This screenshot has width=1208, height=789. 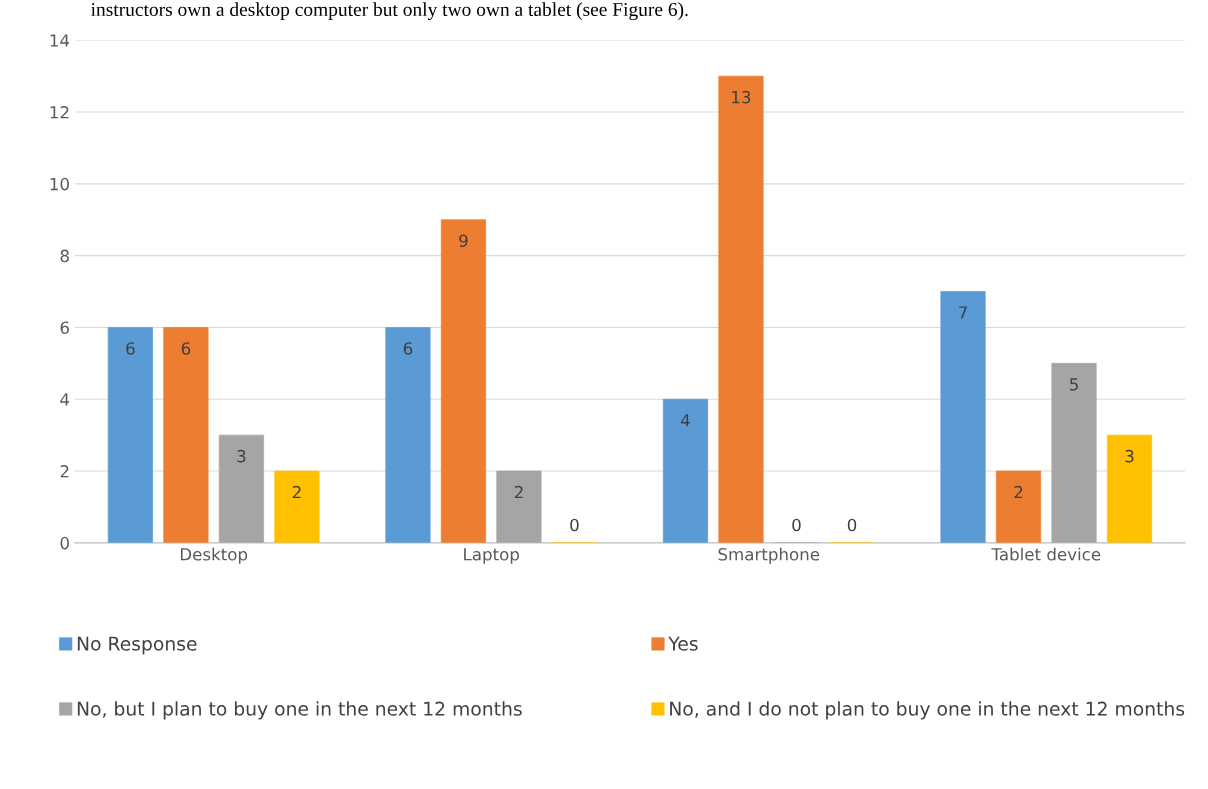 What do you see at coordinates (683, 643) in the screenshot?
I see `legend-label: Yes` at bounding box center [683, 643].